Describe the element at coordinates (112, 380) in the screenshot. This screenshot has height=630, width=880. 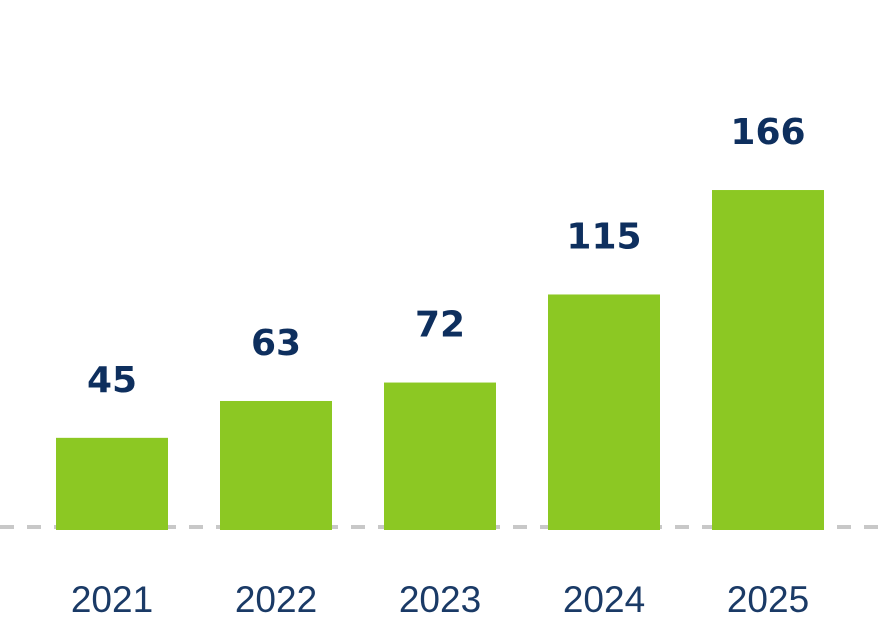
I see `value-label-2021: 45` at that location.